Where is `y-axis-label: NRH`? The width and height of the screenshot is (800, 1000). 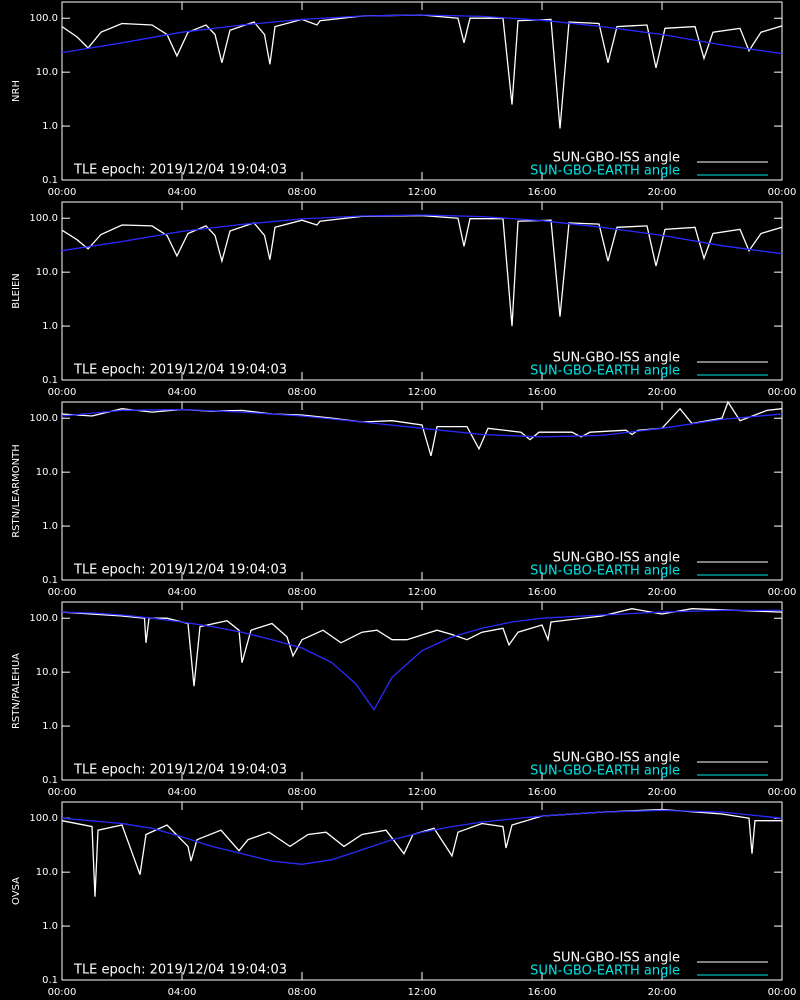
y-axis-label: NRH is located at coordinates (16, 91).